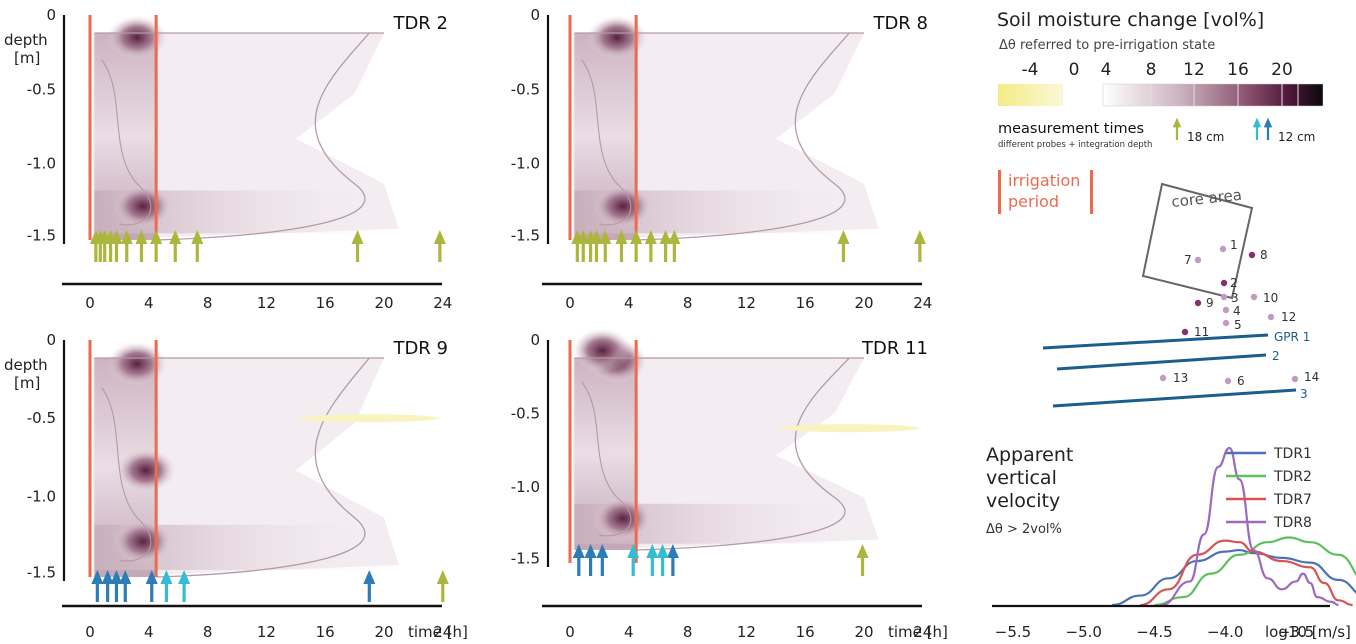 This screenshot has width=1356, height=644. I want to click on scale-negative-bar, so click(1030, 95).